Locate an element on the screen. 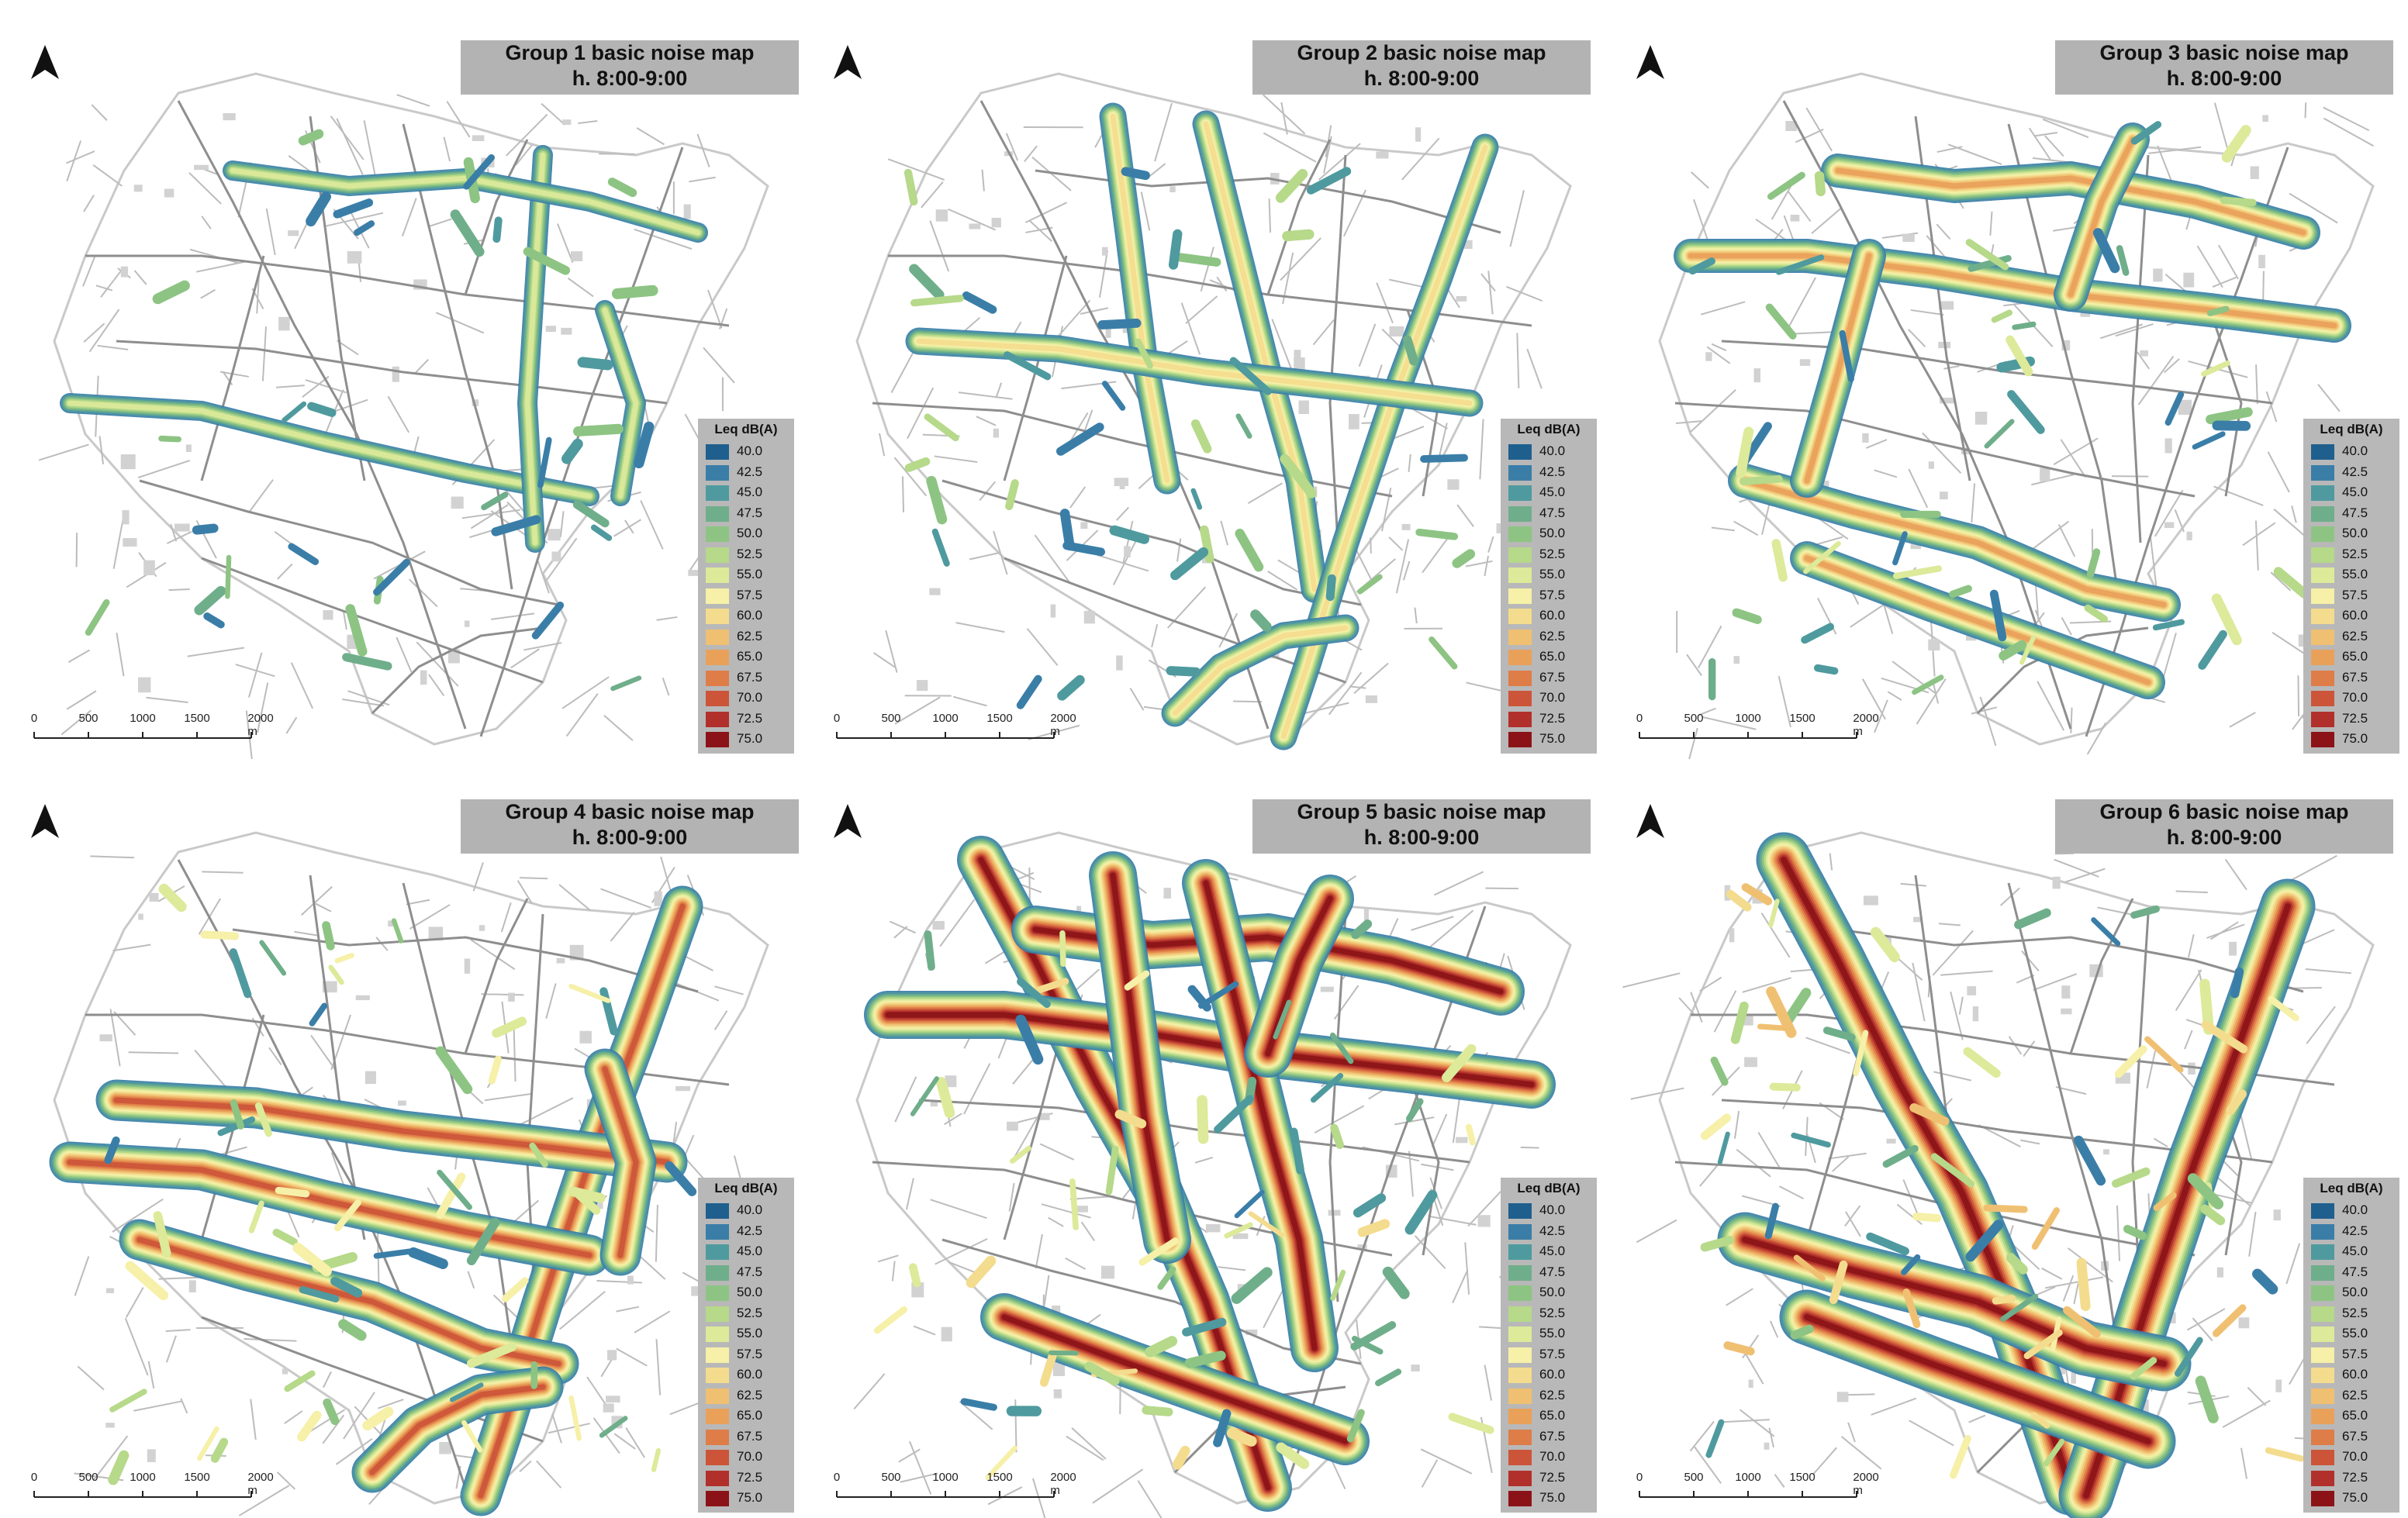 The image size is (2408, 1518). legend-entry: 67.5 is located at coordinates (2353, 1436).